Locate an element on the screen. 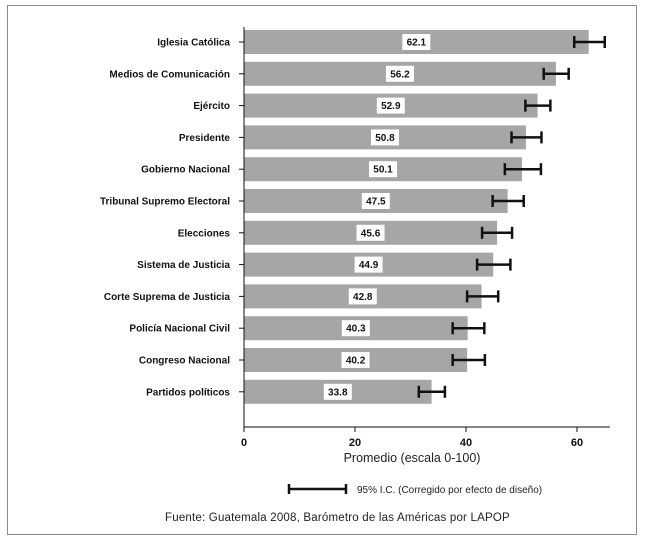 Image resolution: width=647 pixels, height=540 pixels. value-label: 56.2 is located at coordinates (400, 74).